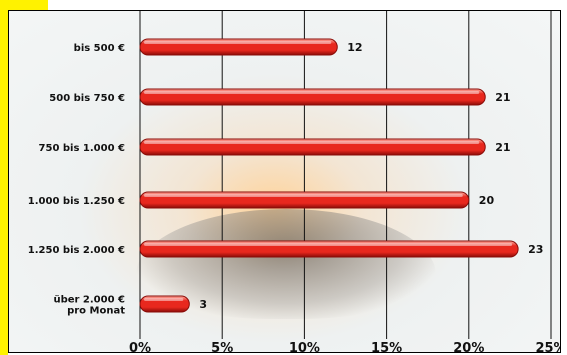 Image resolution: width=567 pixels, height=355 pixels. Describe the element at coordinates (24, 6) in the screenshot. I see `yellow-corner-tab` at that location.